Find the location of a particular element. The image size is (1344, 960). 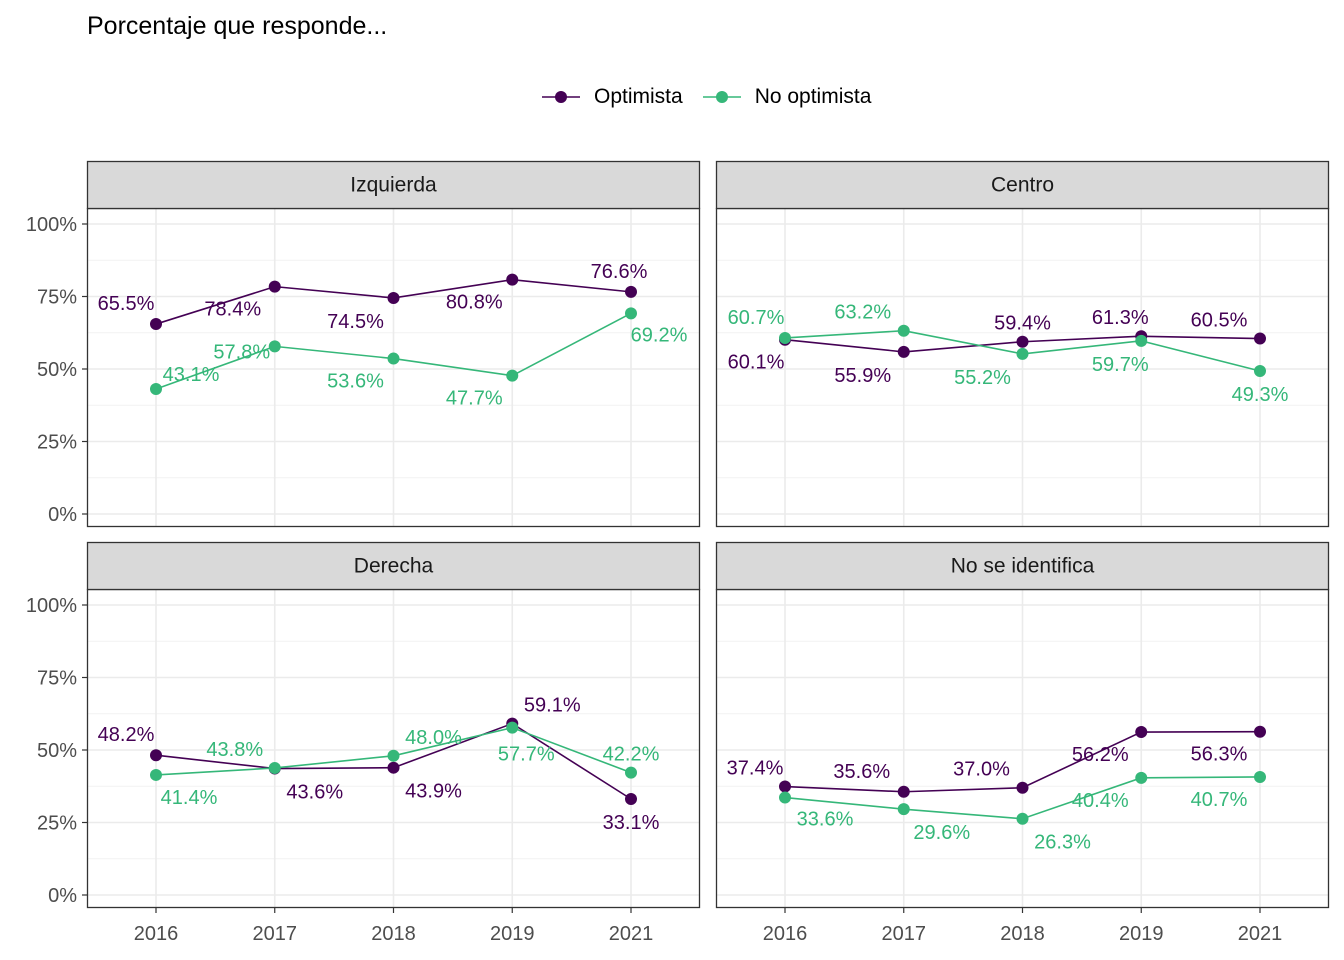

data-label-optimista-no-se-identifica: 56.3% is located at coordinates (1219, 755).